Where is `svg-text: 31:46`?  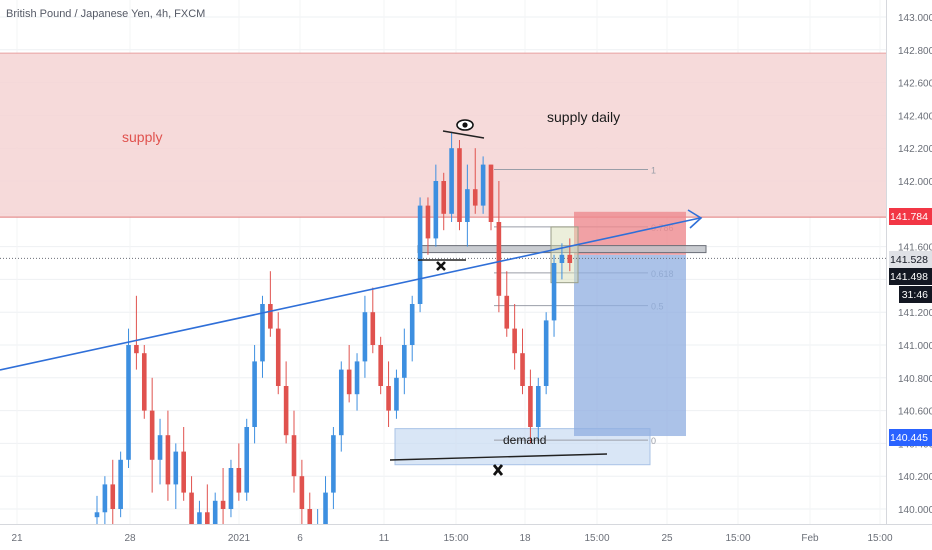 svg-text: 31:46 is located at coordinates (915, 295).